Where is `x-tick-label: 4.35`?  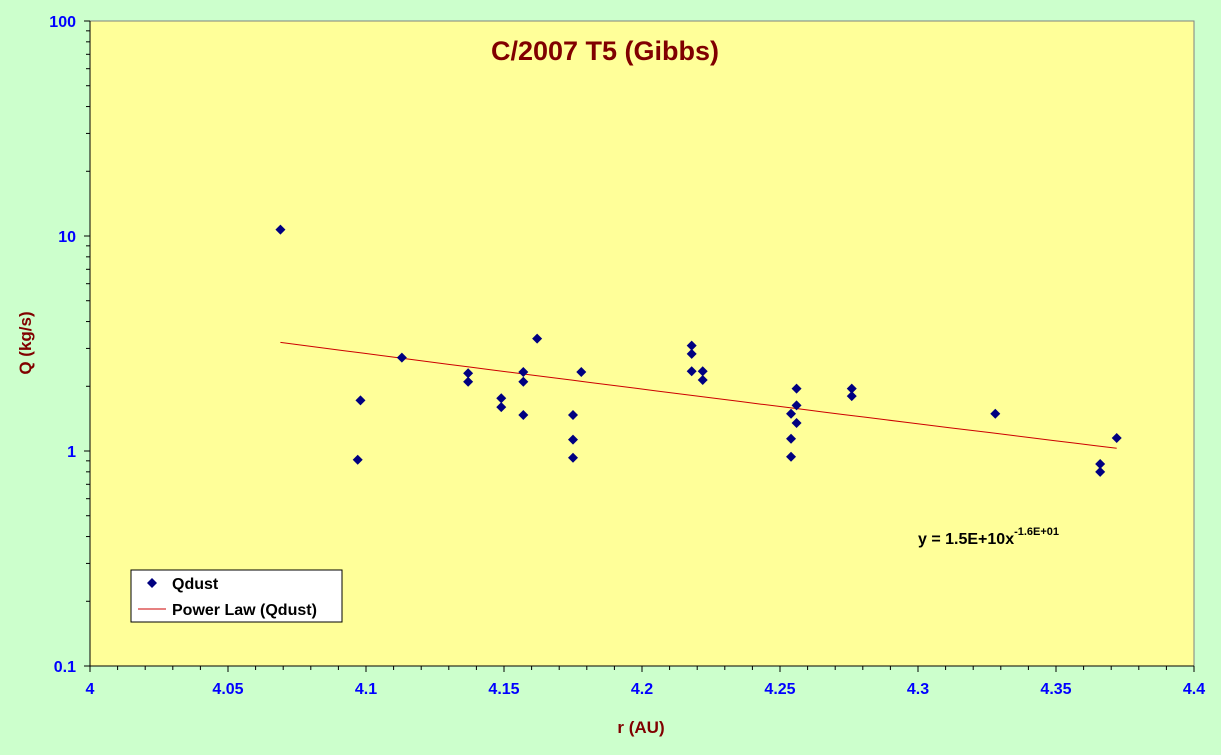 x-tick-label: 4.35 is located at coordinates (1055, 689).